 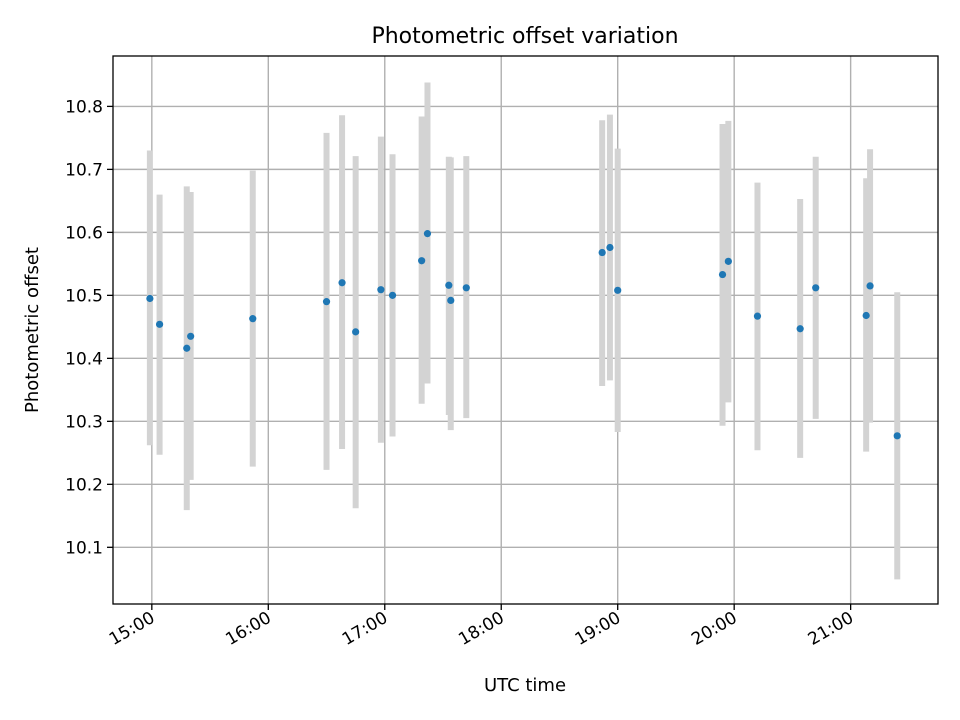 I want to click on y-tick-label: 10.6, so click(x=84, y=233).